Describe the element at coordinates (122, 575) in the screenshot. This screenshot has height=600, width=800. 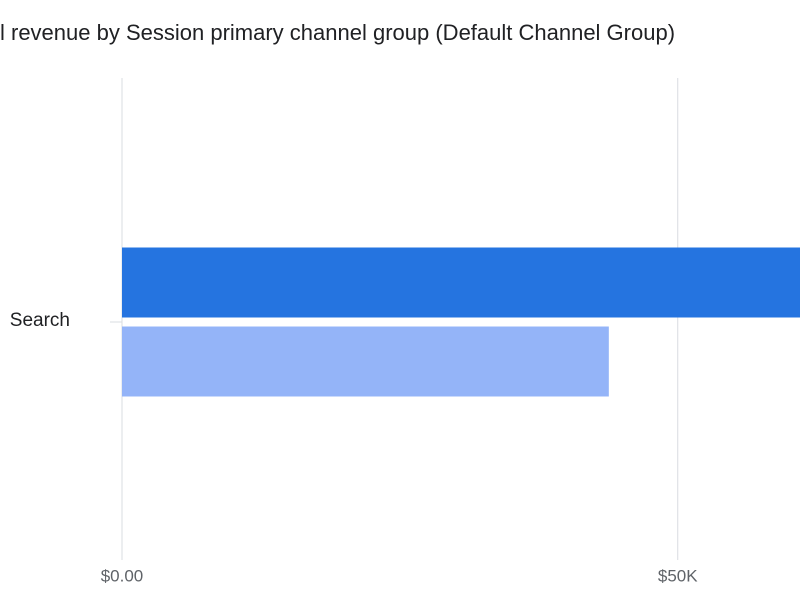
I see `x-tick-label: $0.00` at that location.